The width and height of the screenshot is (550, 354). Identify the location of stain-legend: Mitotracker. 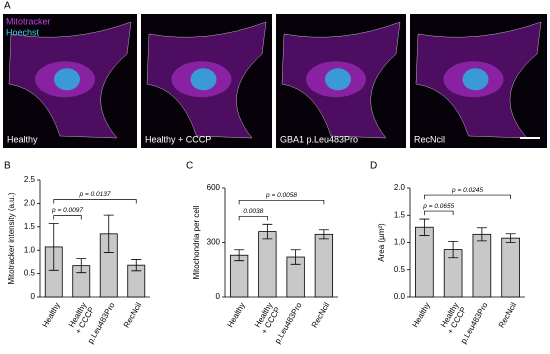
(28, 21).